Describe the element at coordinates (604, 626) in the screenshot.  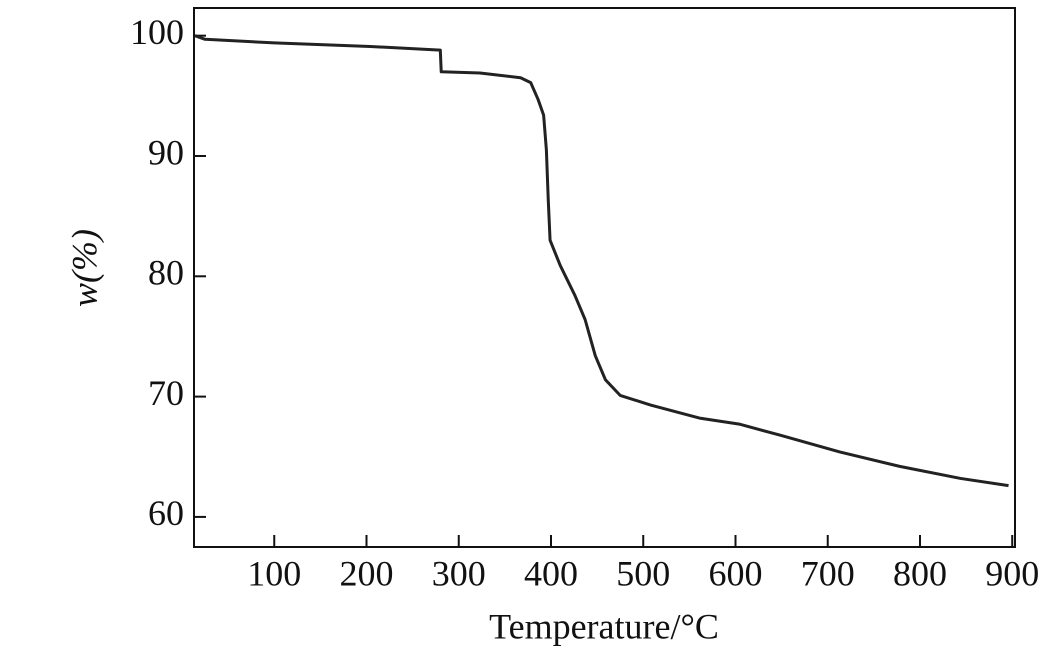
I see `x-axis-label: Temperature/°C` at that location.